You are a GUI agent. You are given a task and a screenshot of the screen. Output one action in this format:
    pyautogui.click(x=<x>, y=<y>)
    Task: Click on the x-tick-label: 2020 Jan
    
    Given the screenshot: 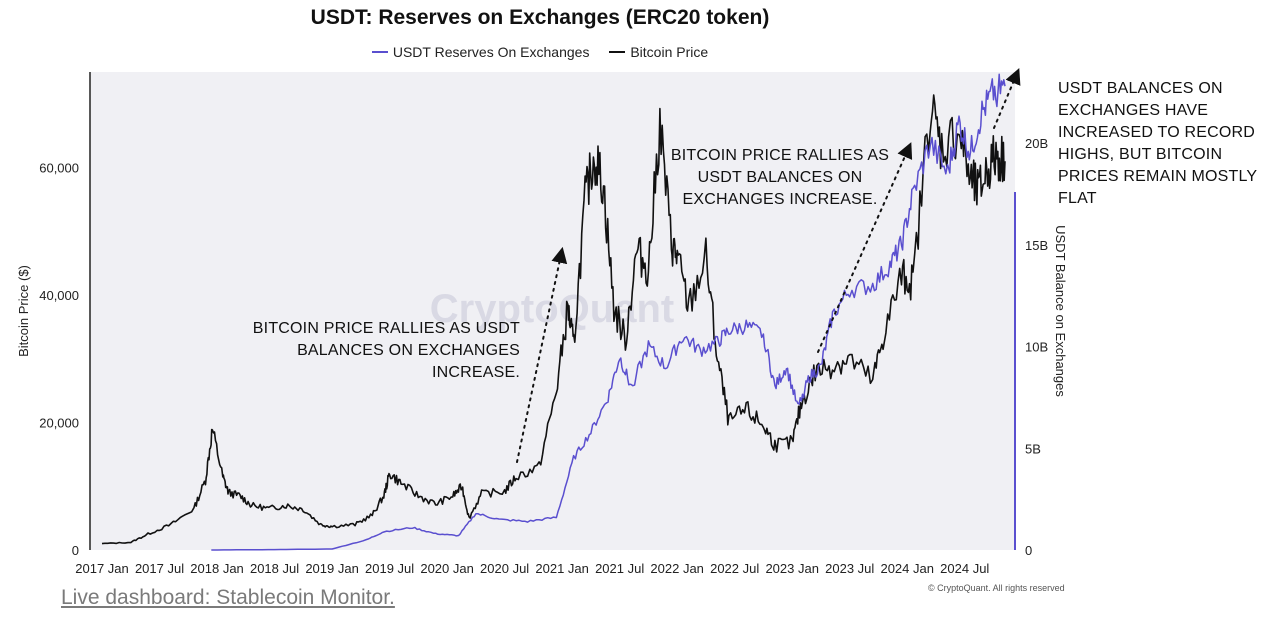 What is the action you would take?
    pyautogui.click(x=447, y=568)
    